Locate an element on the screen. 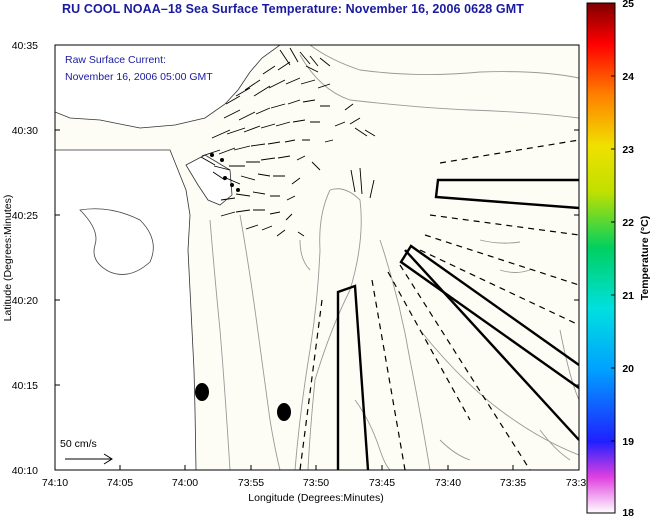 This screenshot has width=651, height=518. x-tick: 74:00 is located at coordinates (185, 483).